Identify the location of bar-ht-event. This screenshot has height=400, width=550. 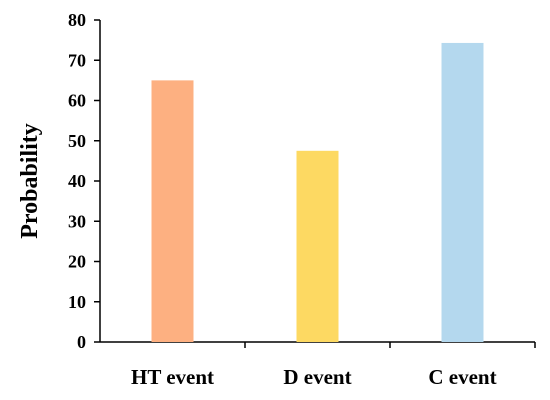
(172, 211).